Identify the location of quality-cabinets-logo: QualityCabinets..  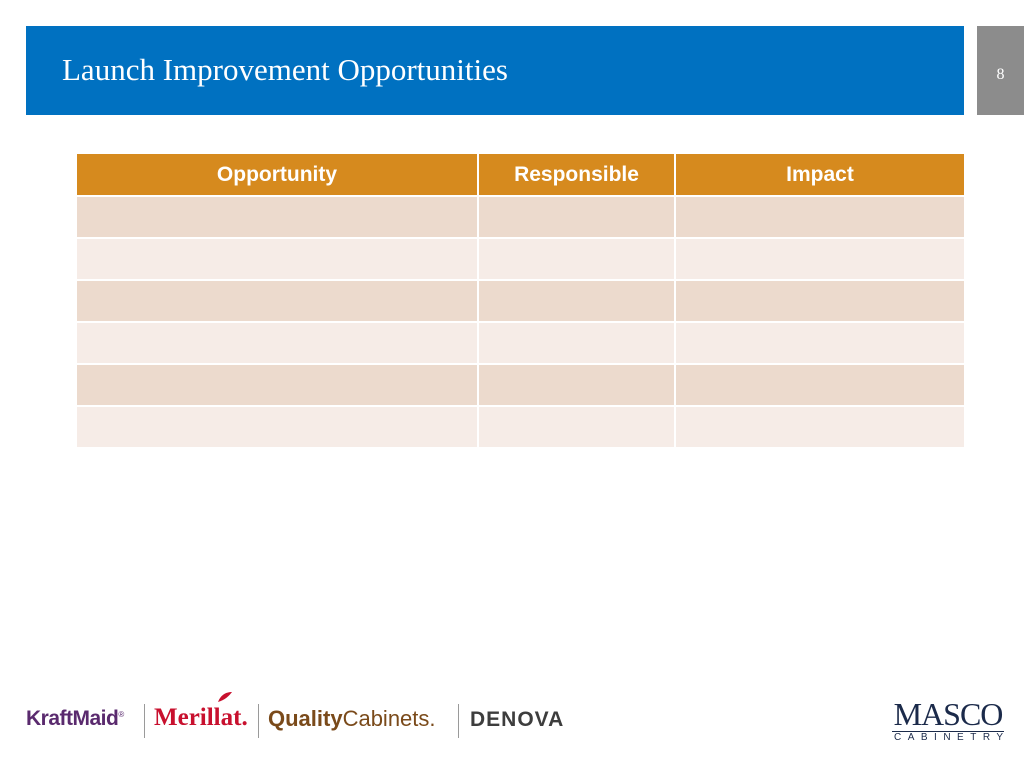
(352, 719).